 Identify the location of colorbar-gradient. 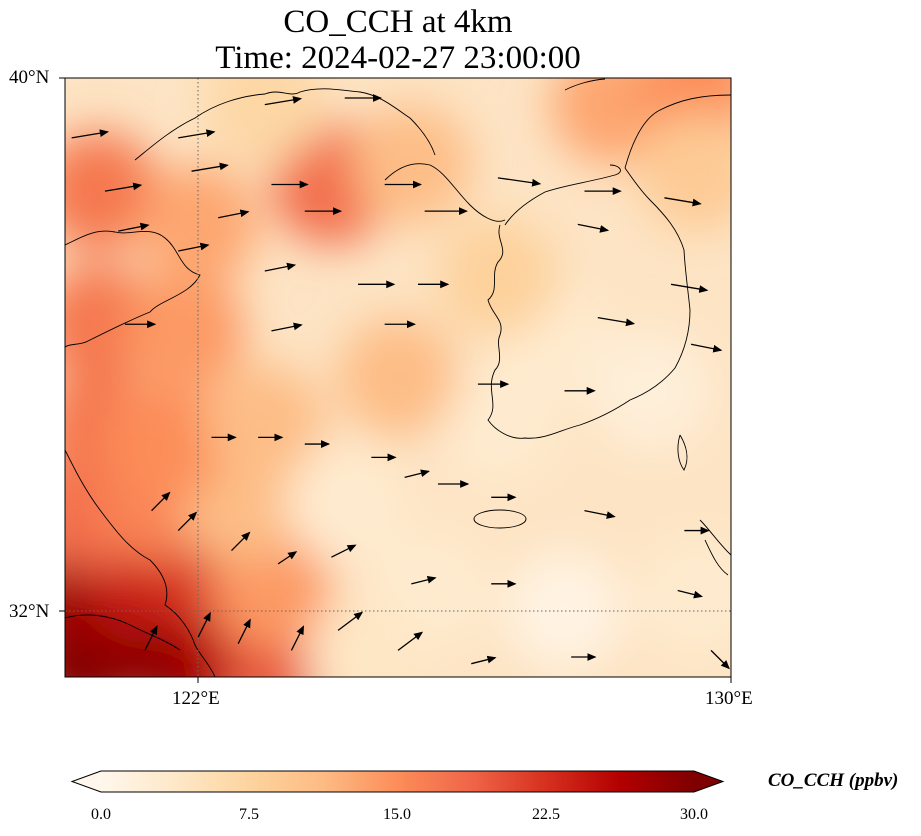
(397, 781).